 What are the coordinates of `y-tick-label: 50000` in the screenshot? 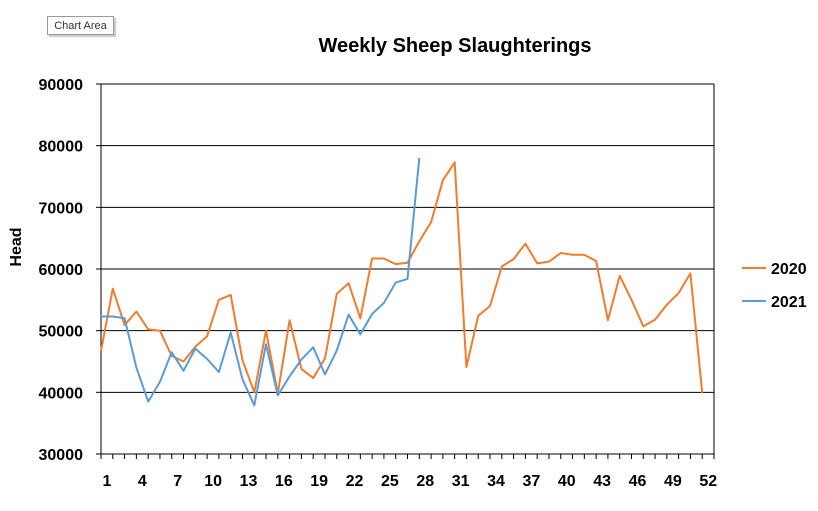 It's located at (61, 332).